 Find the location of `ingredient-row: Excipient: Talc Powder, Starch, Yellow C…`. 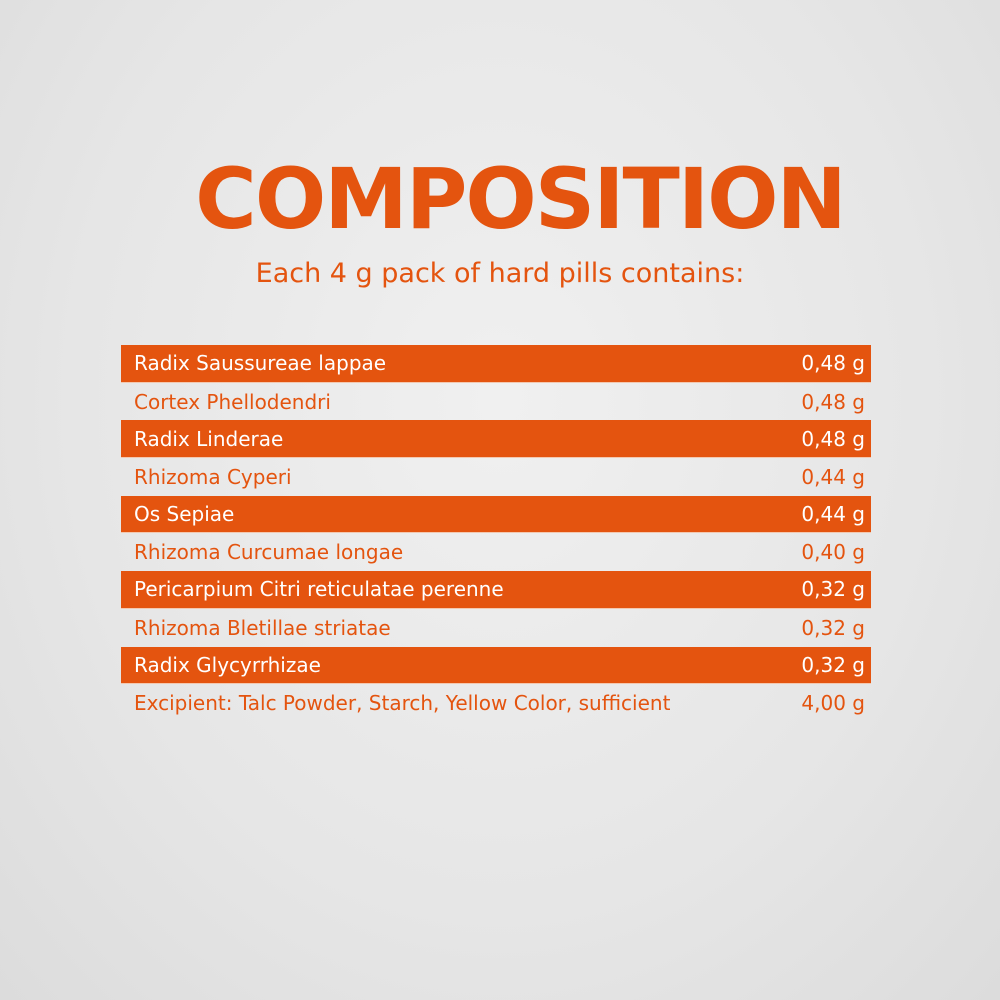

ingredient-row: Excipient: Talc Powder, Starch, Yellow C… is located at coordinates (496, 703).